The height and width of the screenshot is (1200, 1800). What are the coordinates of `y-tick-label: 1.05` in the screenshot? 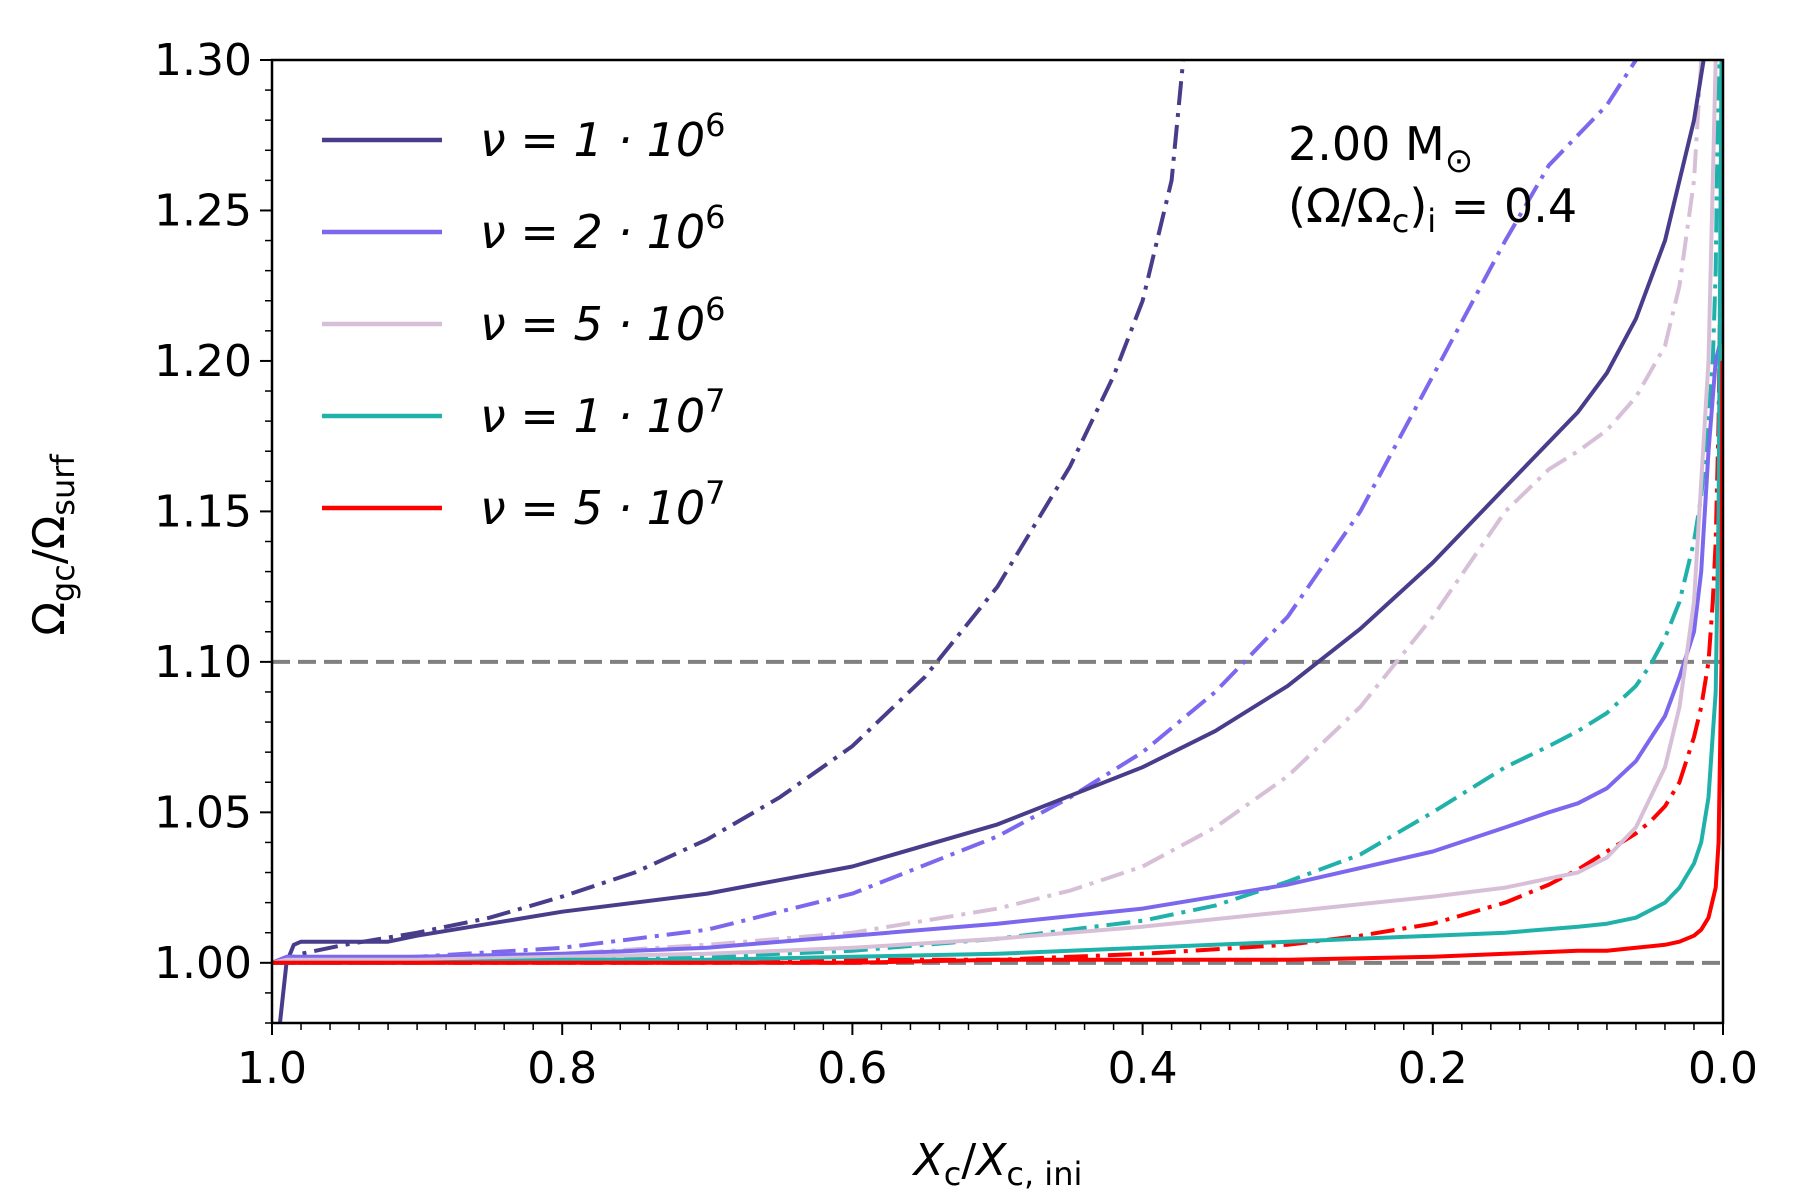 It's located at (203, 812).